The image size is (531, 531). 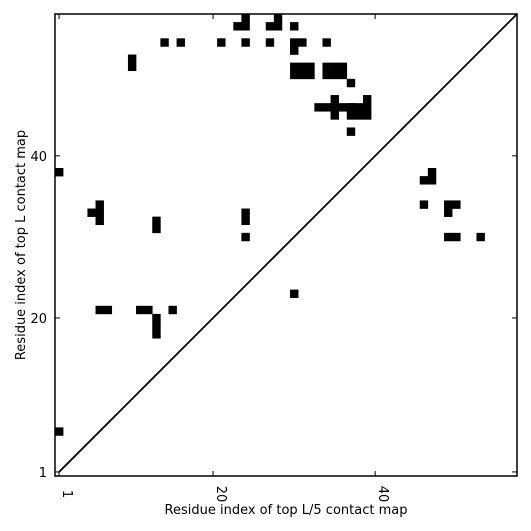 What do you see at coordinates (38, 319) in the screenshot?
I see `y-tick-label: 20` at bounding box center [38, 319].